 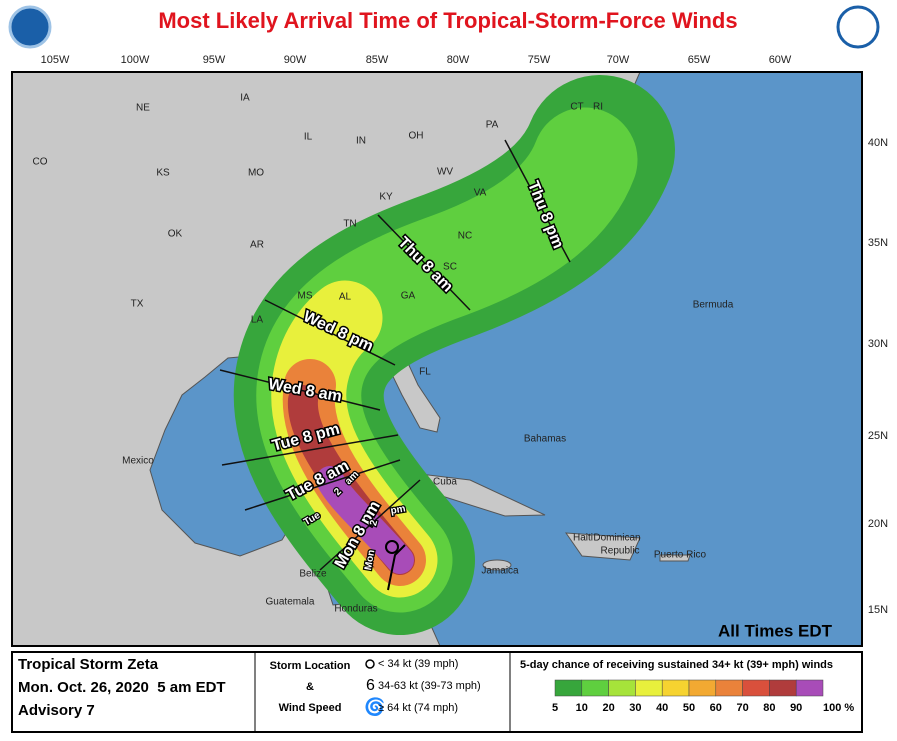 What do you see at coordinates (377, 60) in the screenshot?
I see `lon-label: 85W` at bounding box center [377, 60].